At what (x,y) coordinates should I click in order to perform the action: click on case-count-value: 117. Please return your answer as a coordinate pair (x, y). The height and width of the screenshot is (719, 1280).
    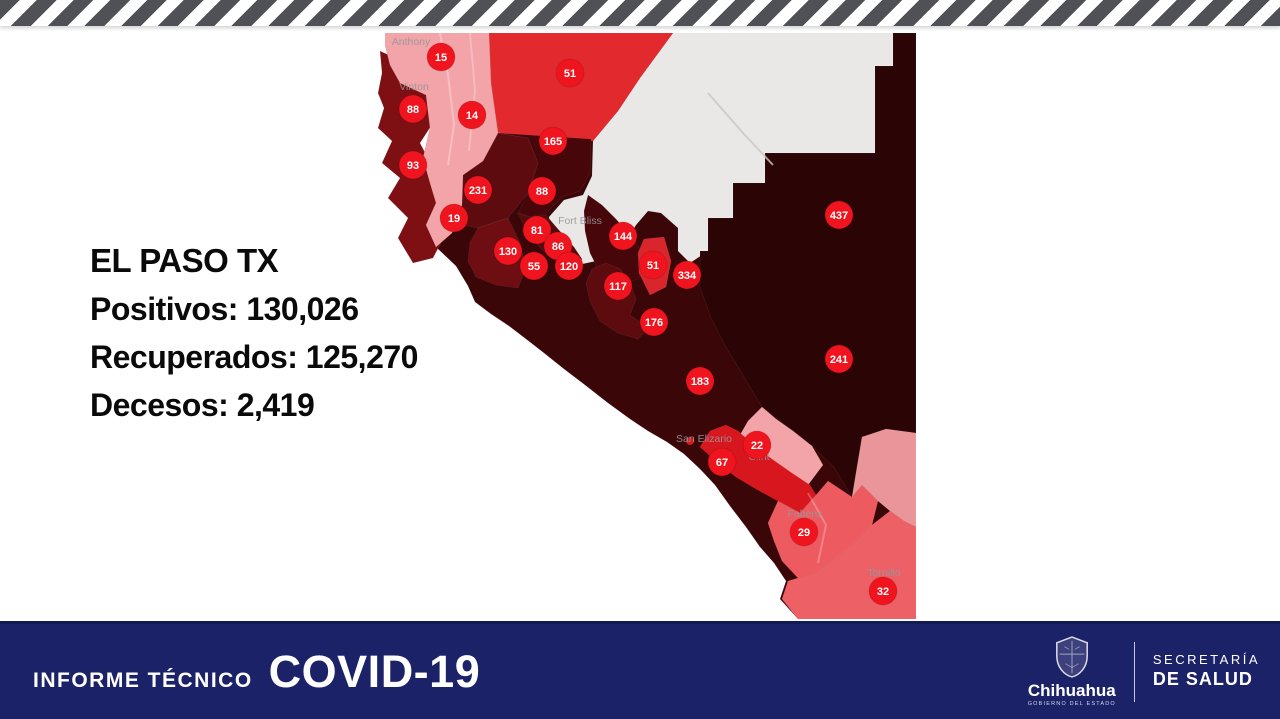
    Looking at the image, I should click on (618, 287).